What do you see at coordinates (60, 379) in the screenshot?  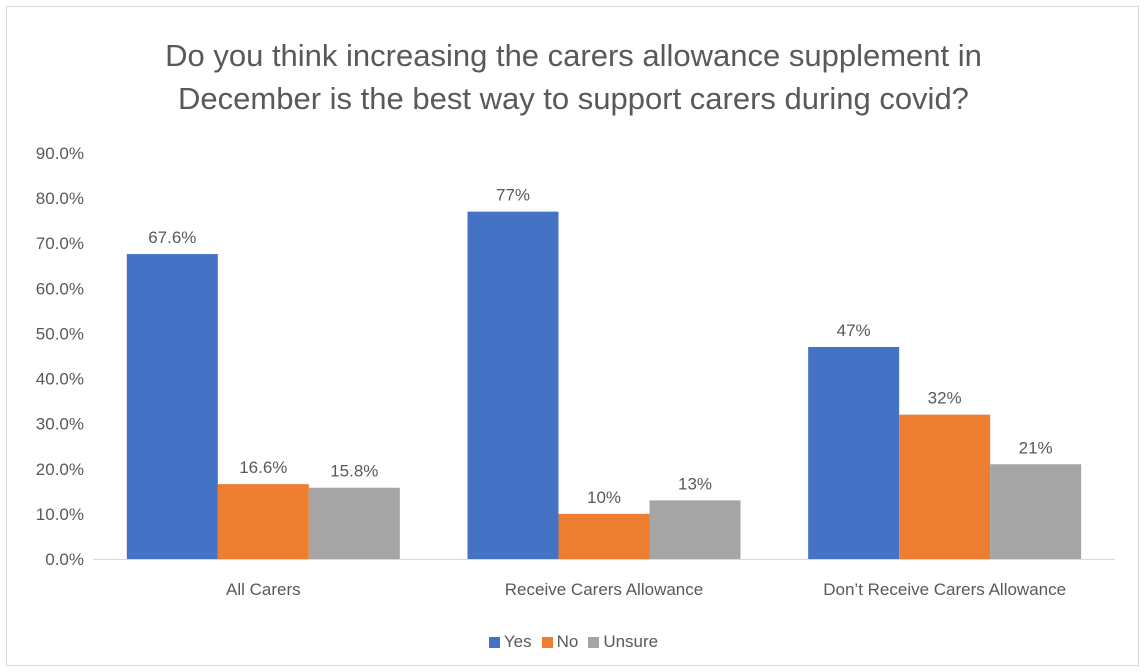 I see `y-tick-label: 40.0%` at bounding box center [60, 379].